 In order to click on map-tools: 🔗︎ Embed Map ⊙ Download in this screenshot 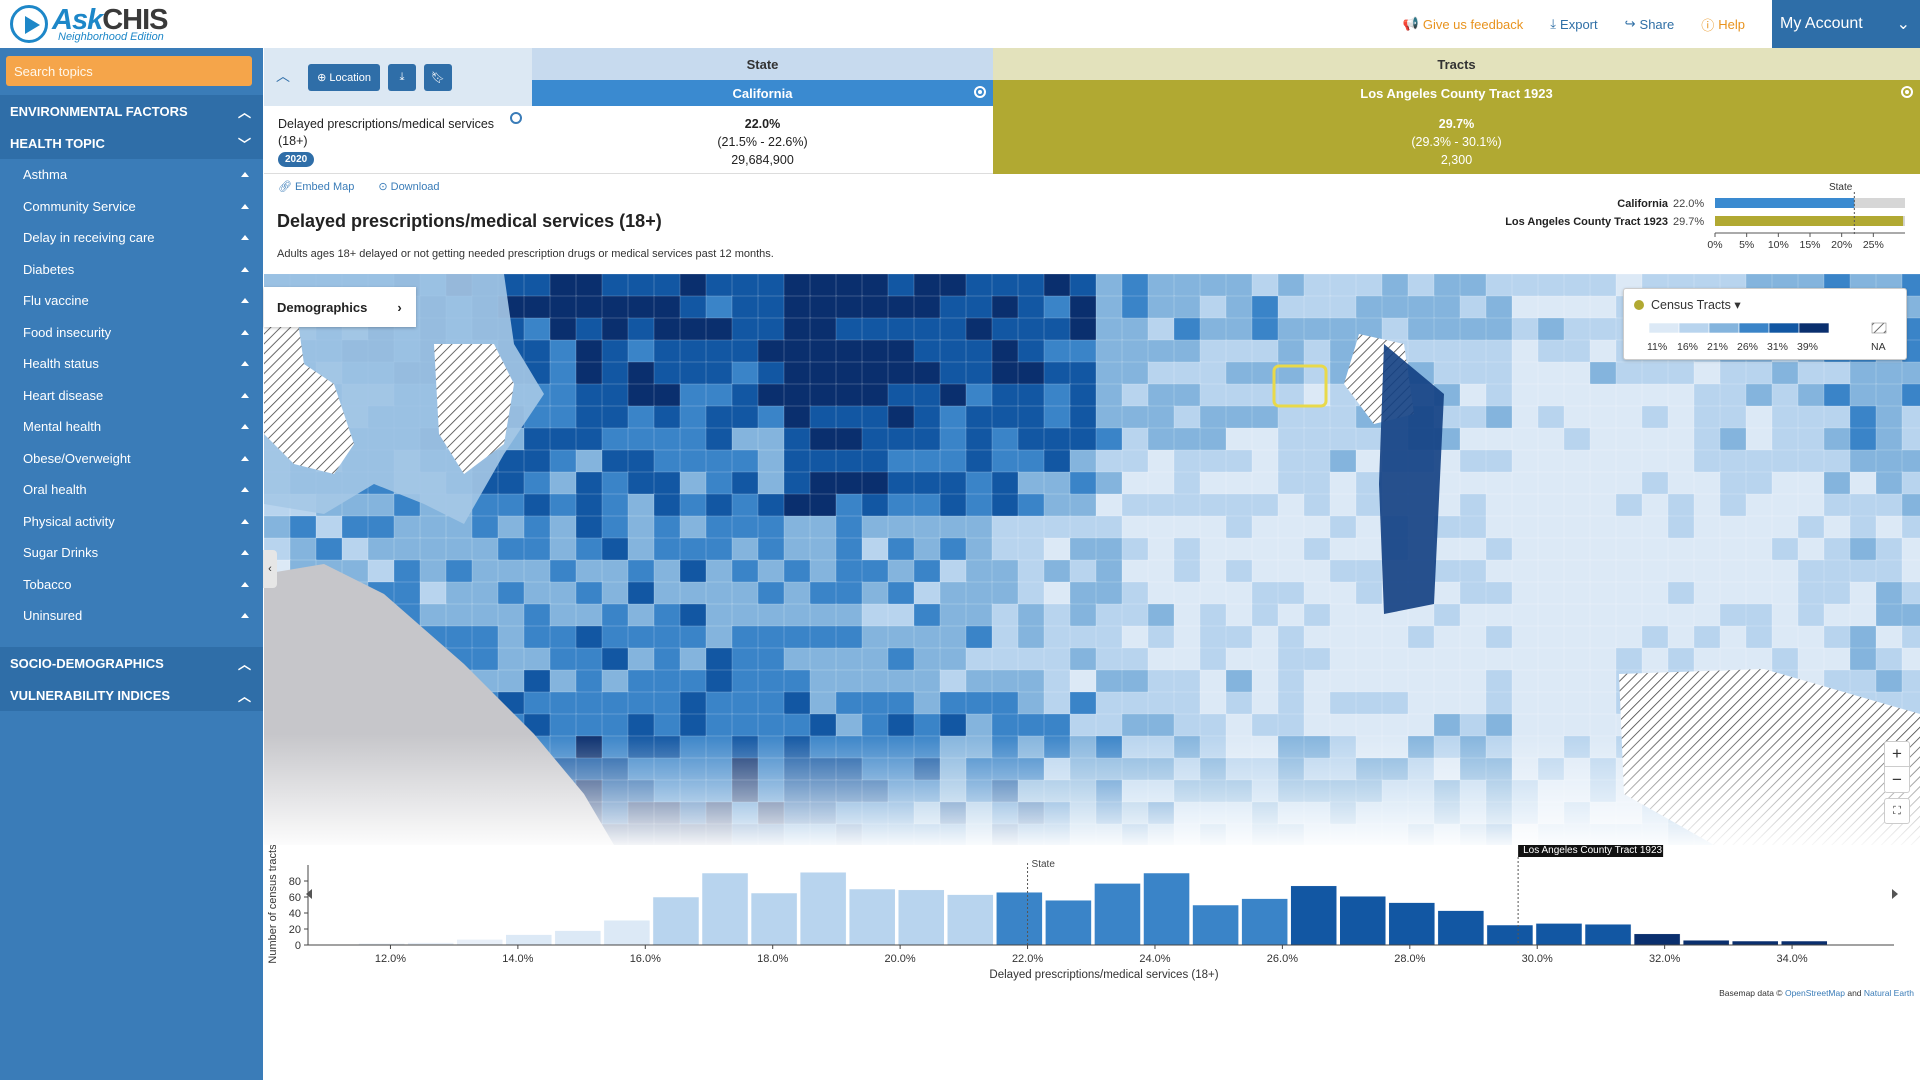, I will do `click(359, 186)`.